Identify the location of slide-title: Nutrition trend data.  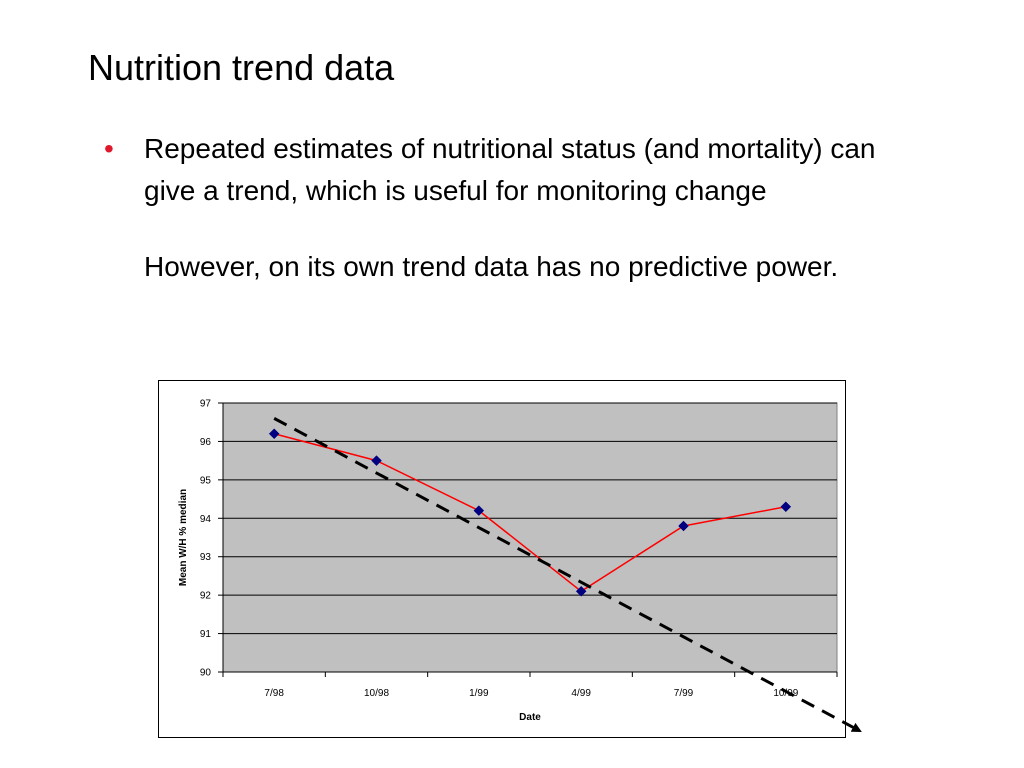
(241, 67).